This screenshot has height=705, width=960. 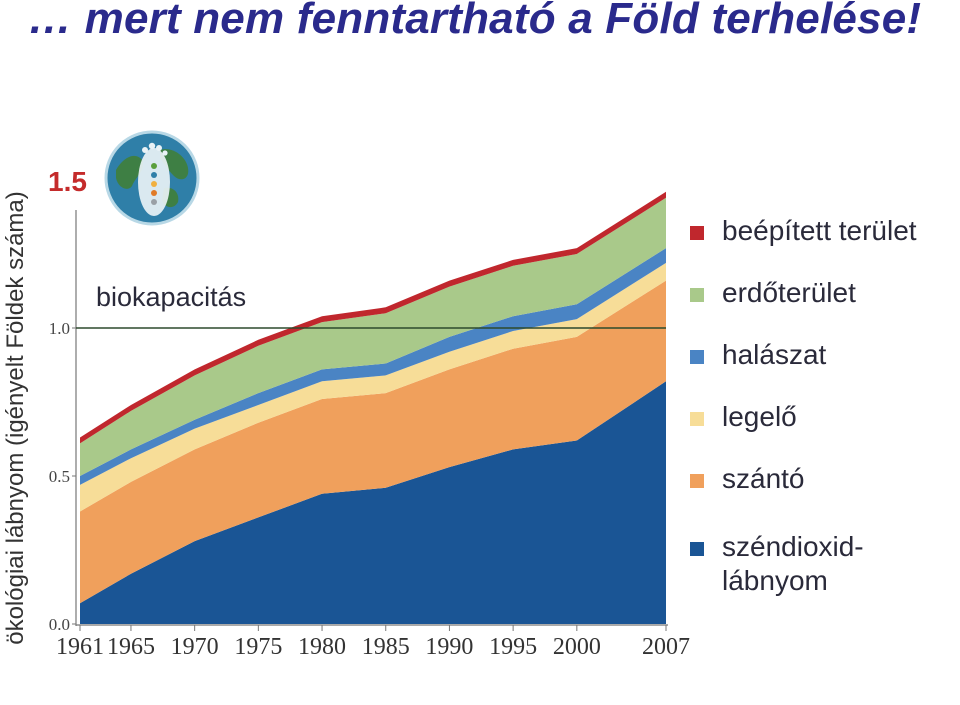 What do you see at coordinates (763, 478) in the screenshot?
I see `legend-label: szántó` at bounding box center [763, 478].